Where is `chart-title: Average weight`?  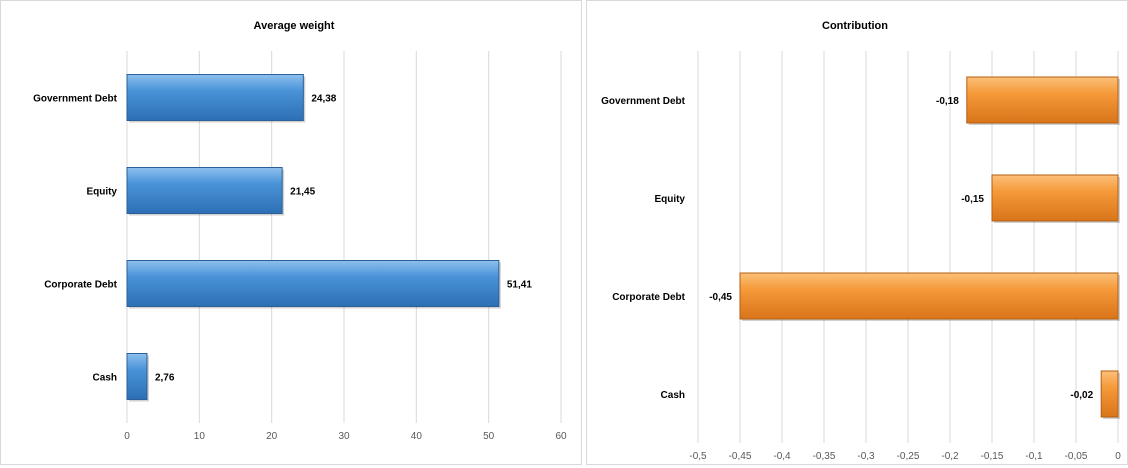
chart-title: Average weight is located at coordinates (294, 26).